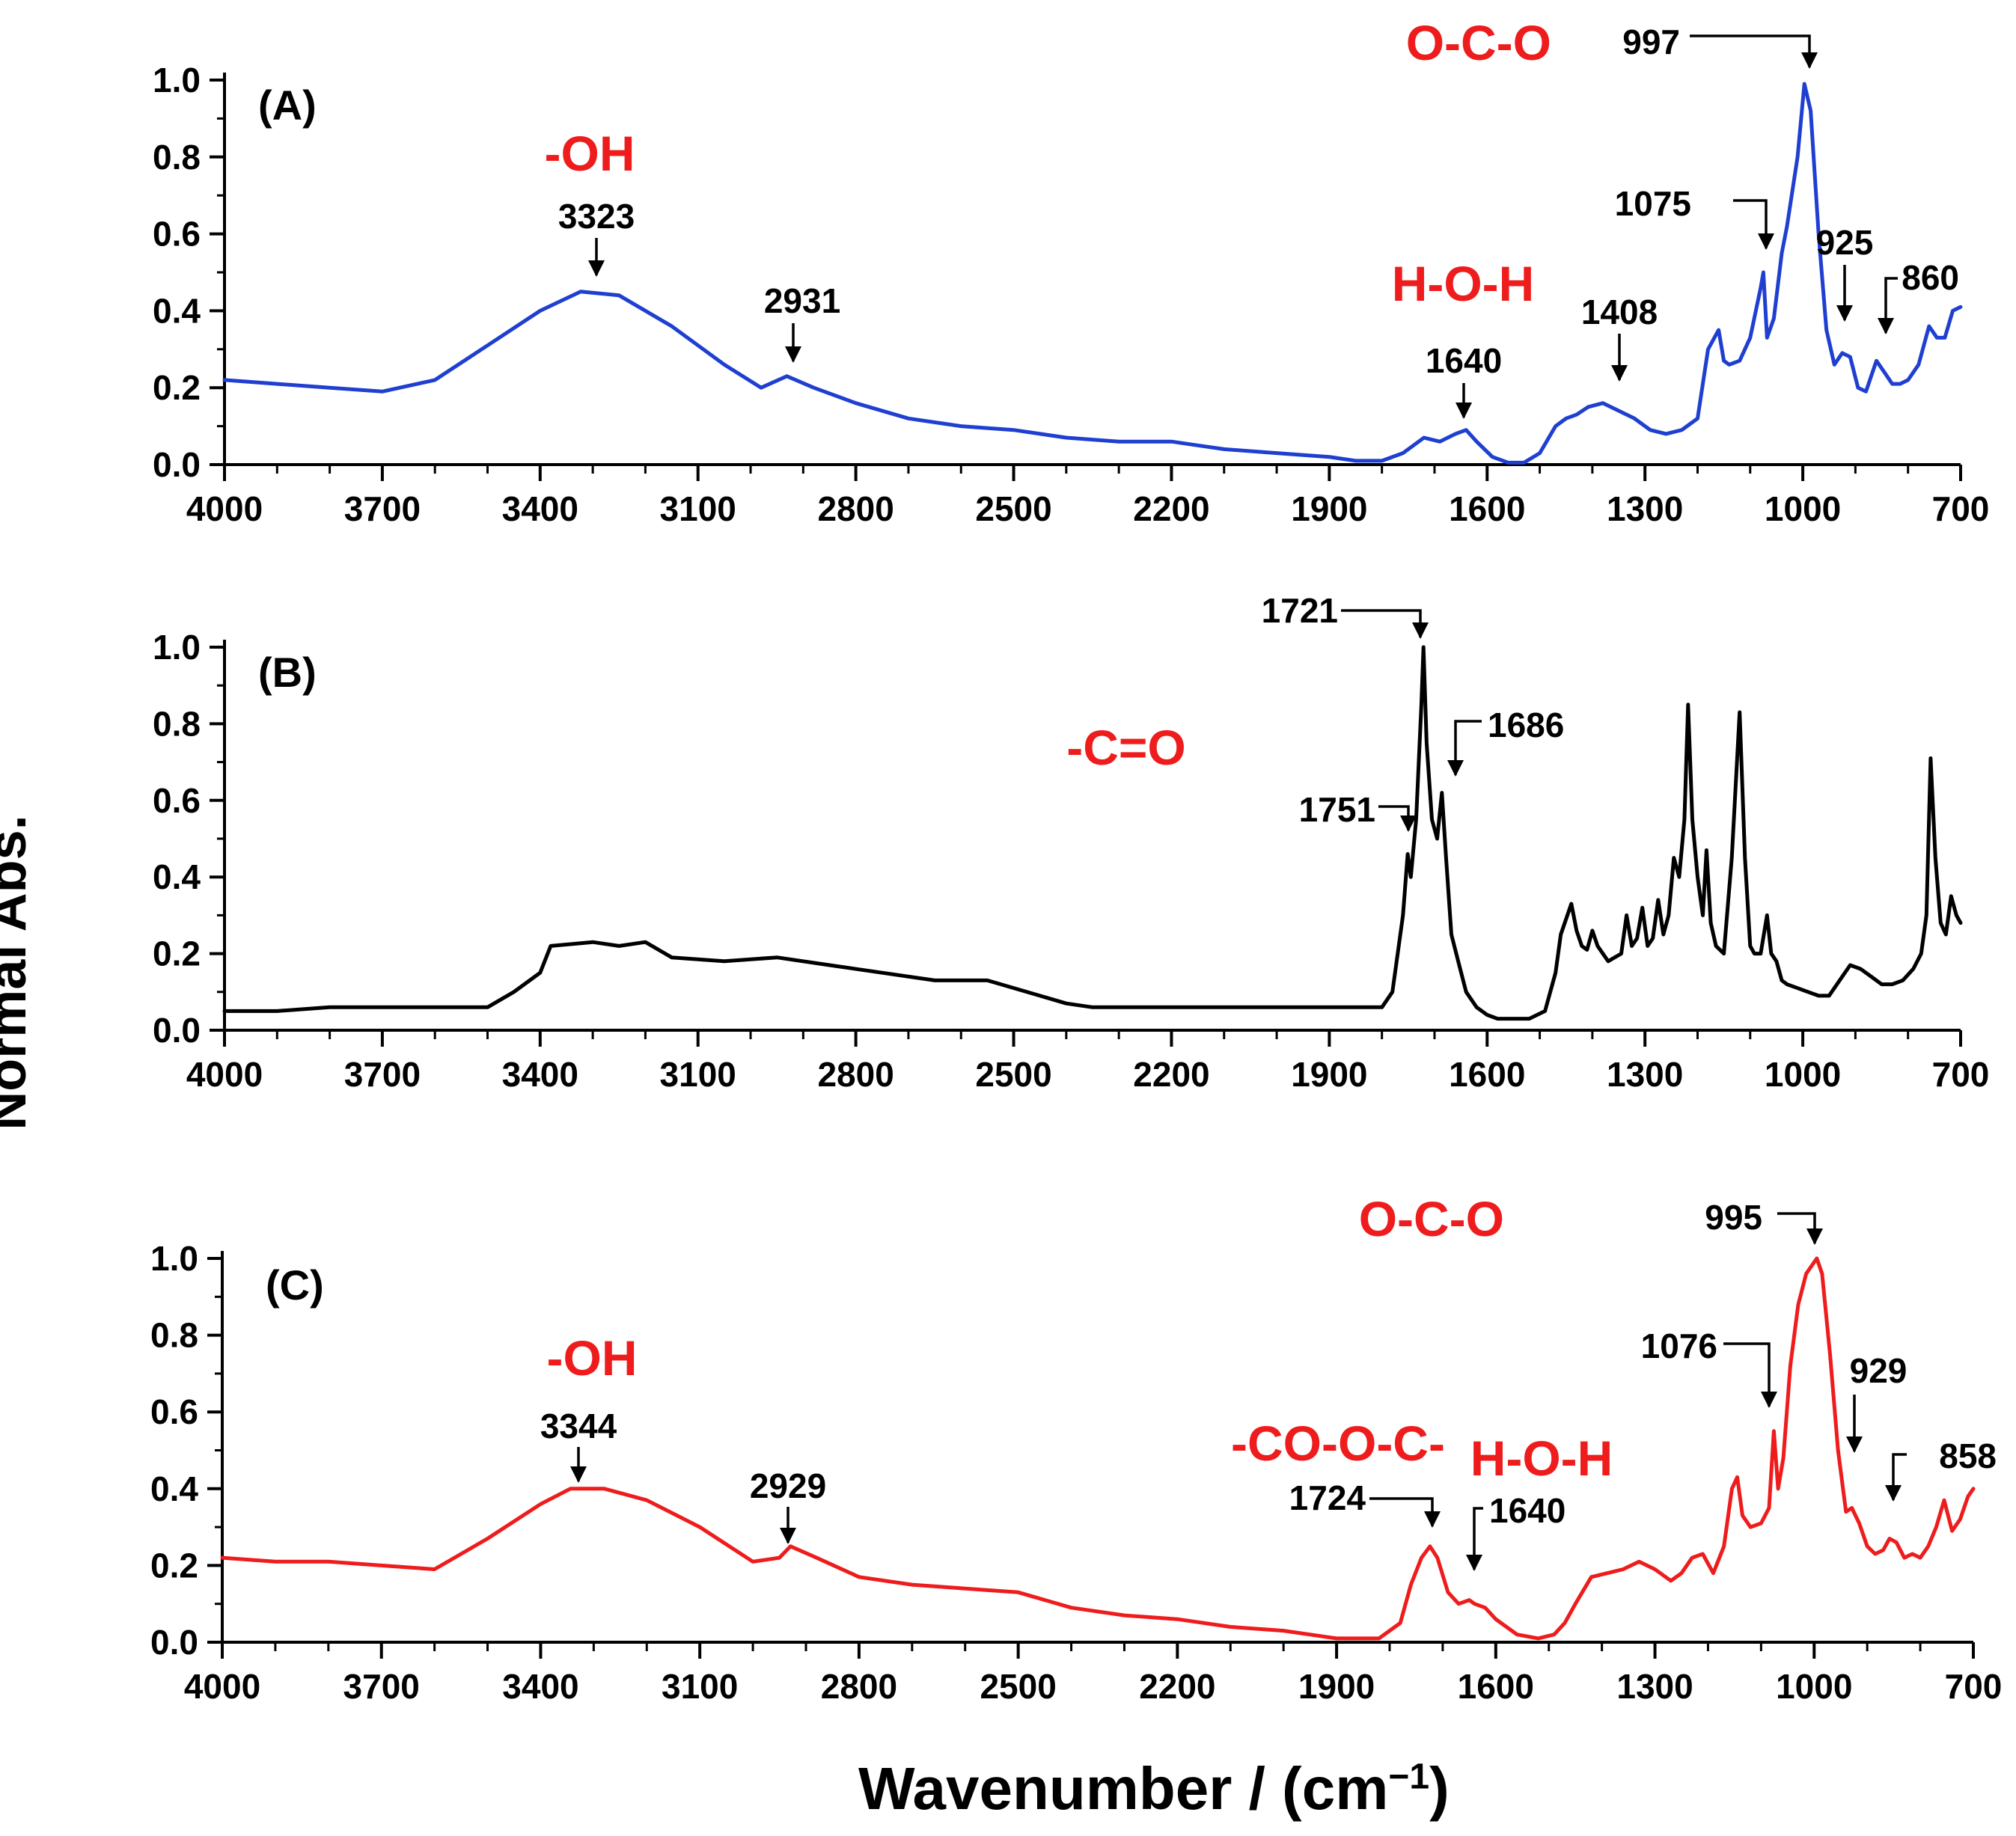 The height and width of the screenshot is (1836, 2016). Describe the element at coordinates (1123, 1788) in the screenshot. I see `x-axis-label-main: Wavenumber / (cm` at that location.